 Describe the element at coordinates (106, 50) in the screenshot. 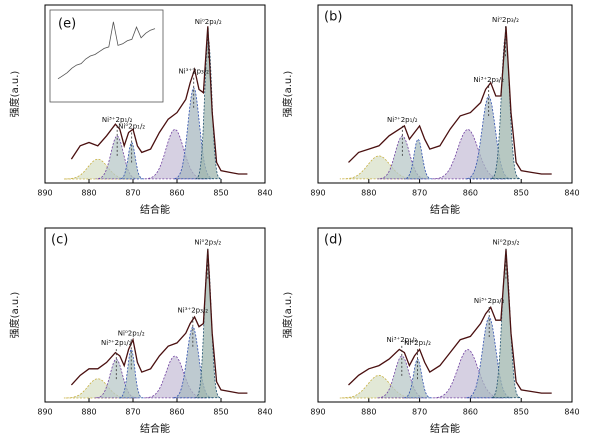

I see `inset-spectrum` at that location.